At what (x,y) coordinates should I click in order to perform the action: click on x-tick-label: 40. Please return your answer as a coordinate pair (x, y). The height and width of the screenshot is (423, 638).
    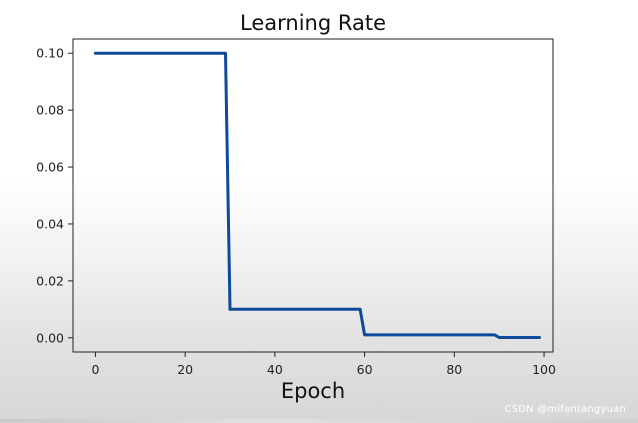
    Looking at the image, I should click on (275, 369).